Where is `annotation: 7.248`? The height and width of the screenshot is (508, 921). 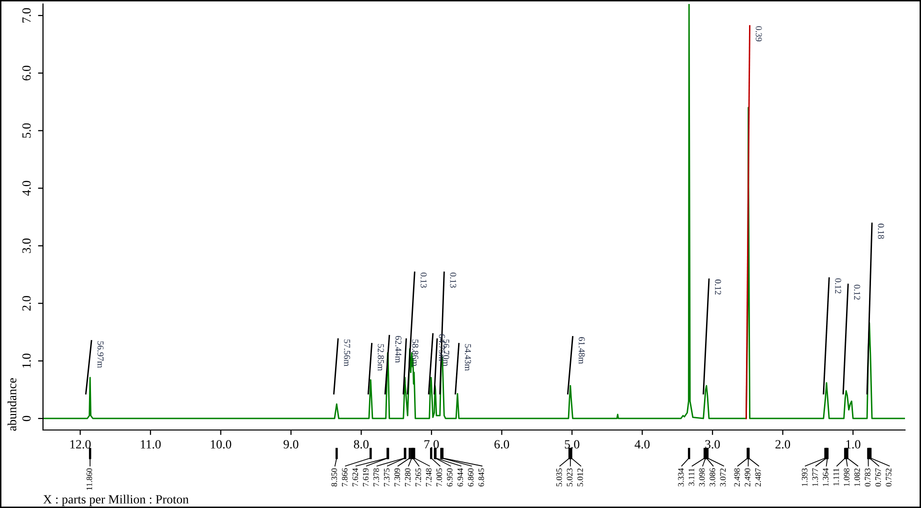 annotation: 7.248 is located at coordinates (429, 477).